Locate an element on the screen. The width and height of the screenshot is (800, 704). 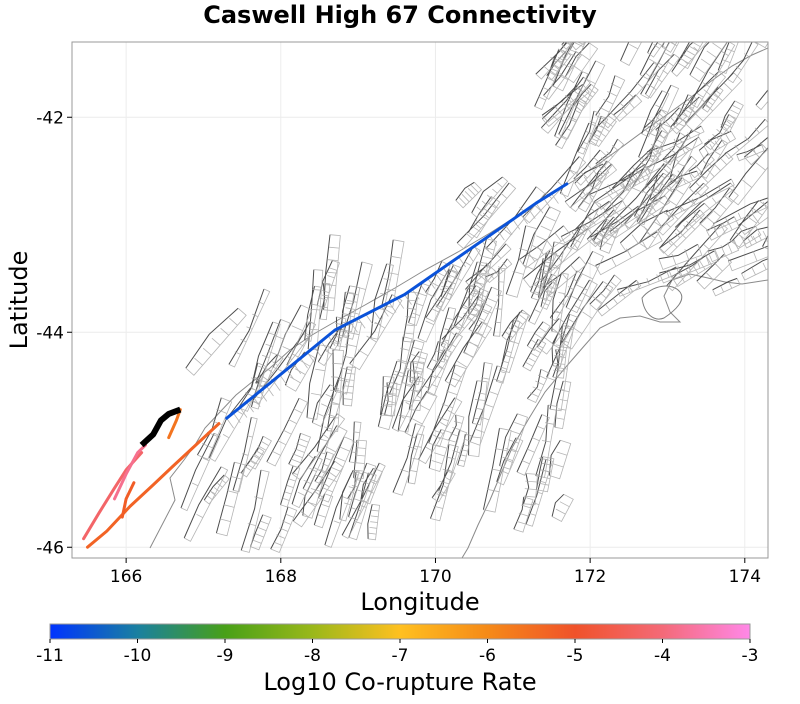
highlighted-rupture-trace is located at coordinates (160, 427).